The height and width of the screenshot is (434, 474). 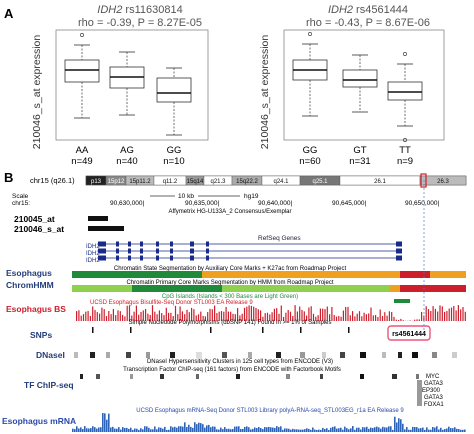 I want to click on track-label-esophagus: Esophagus, so click(x=29, y=273).